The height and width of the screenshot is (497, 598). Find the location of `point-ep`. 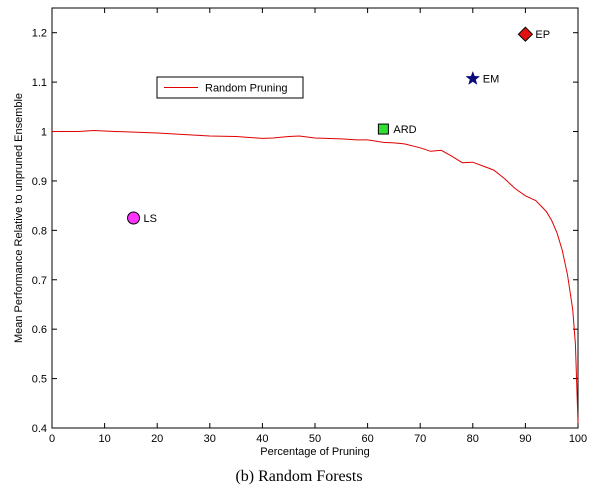

point-ep is located at coordinates (525, 34).